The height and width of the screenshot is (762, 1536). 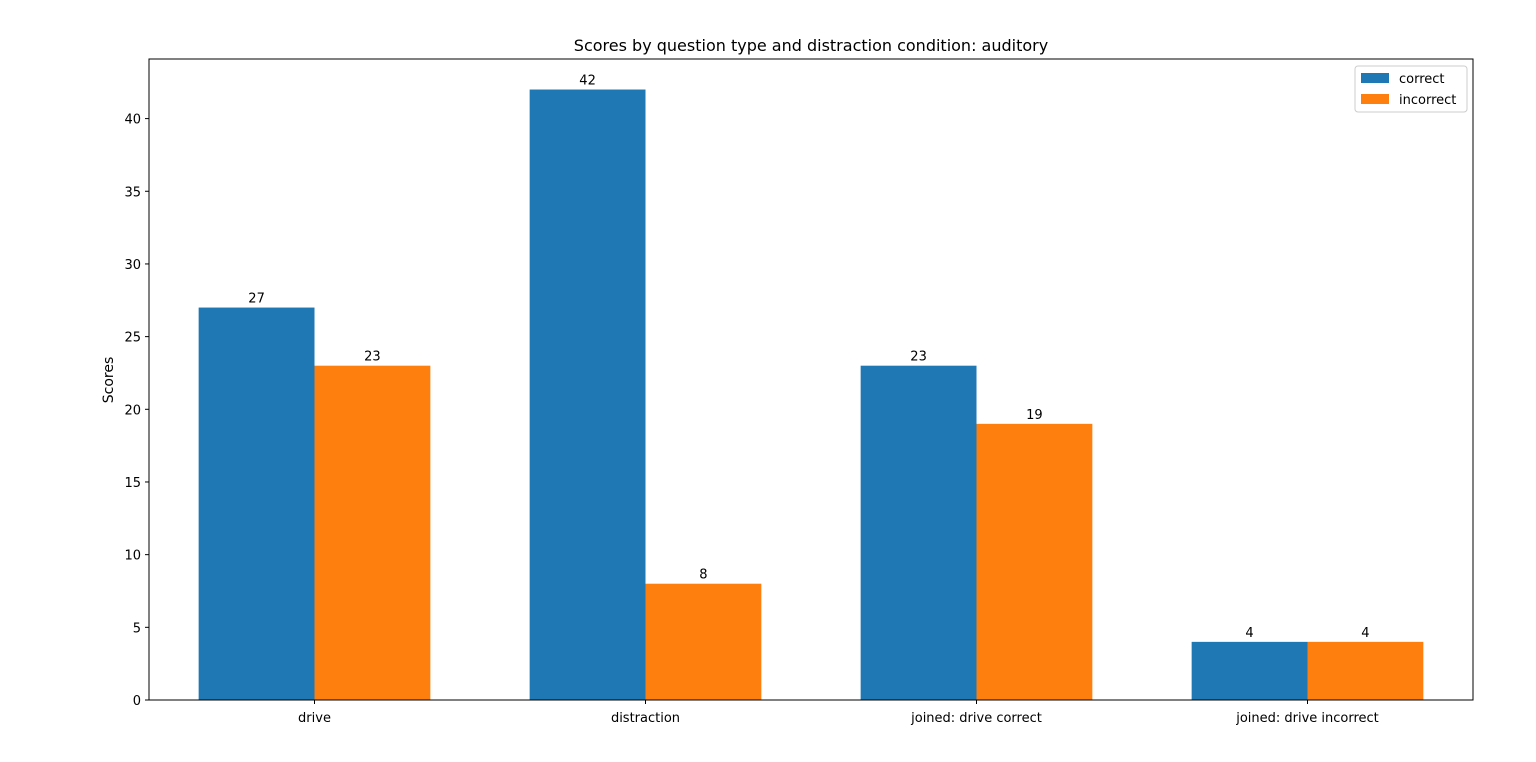 What do you see at coordinates (1411, 89) in the screenshot?
I see `legend: correct incorrect` at bounding box center [1411, 89].